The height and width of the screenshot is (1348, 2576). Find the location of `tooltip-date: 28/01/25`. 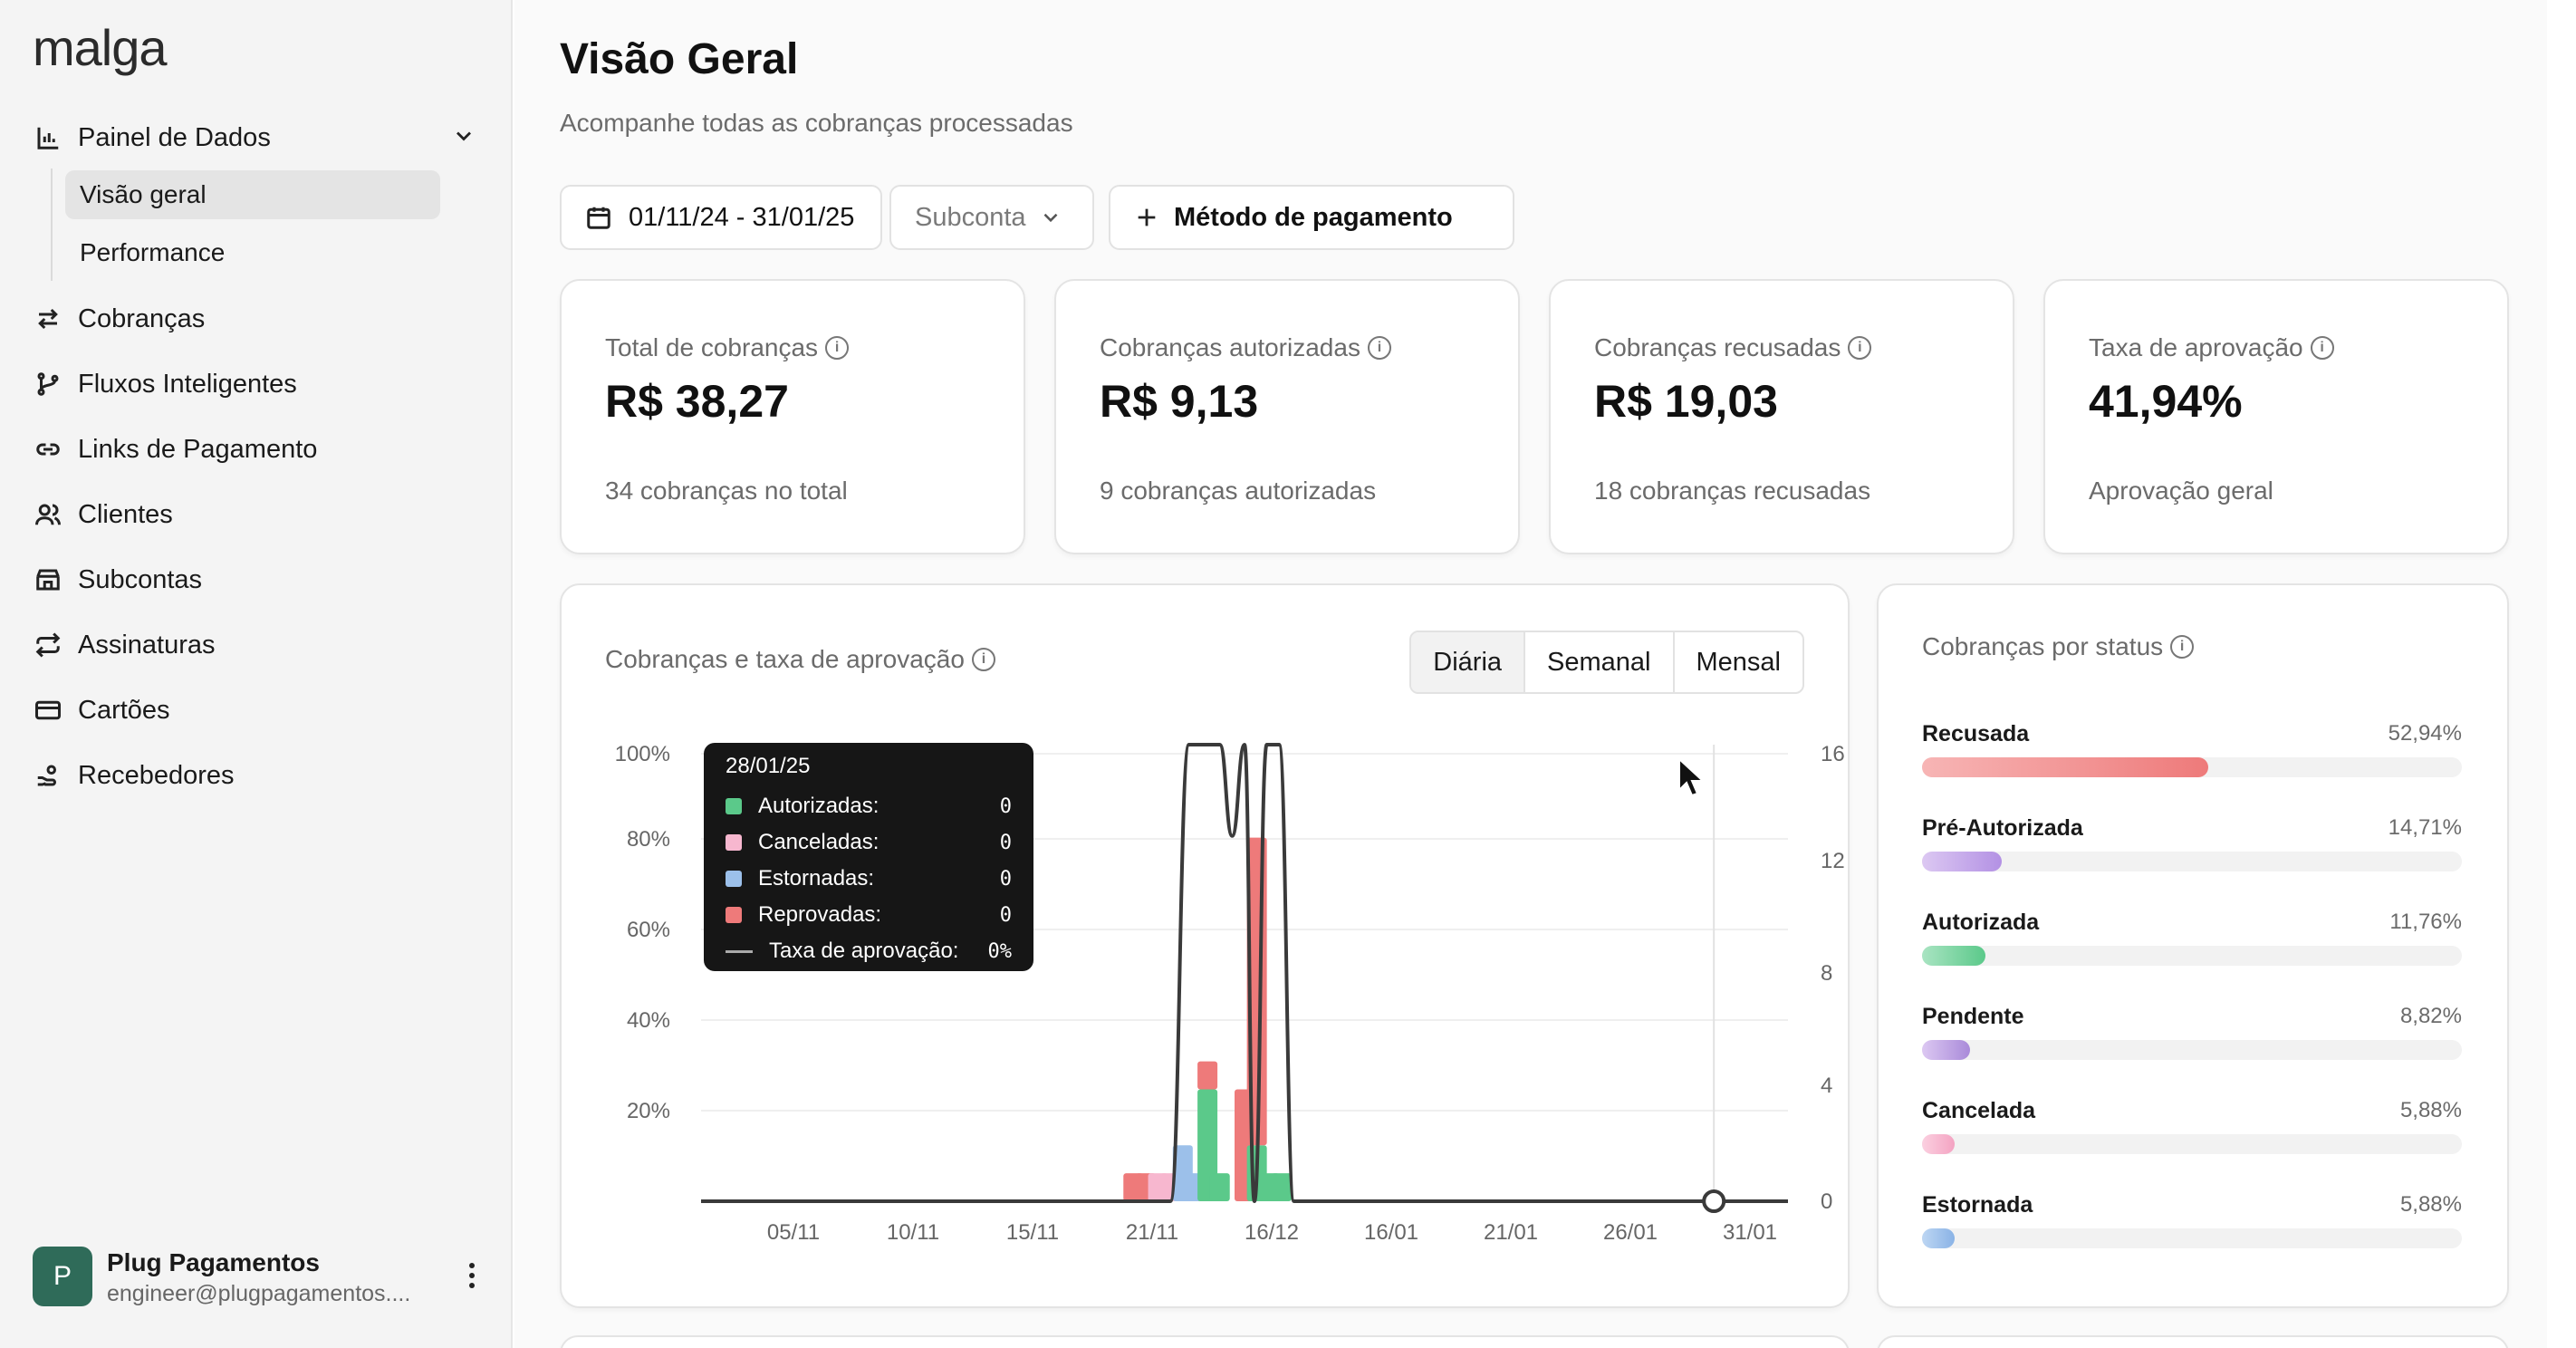

tooltip-date: 28/01/25 is located at coordinates (768, 766).